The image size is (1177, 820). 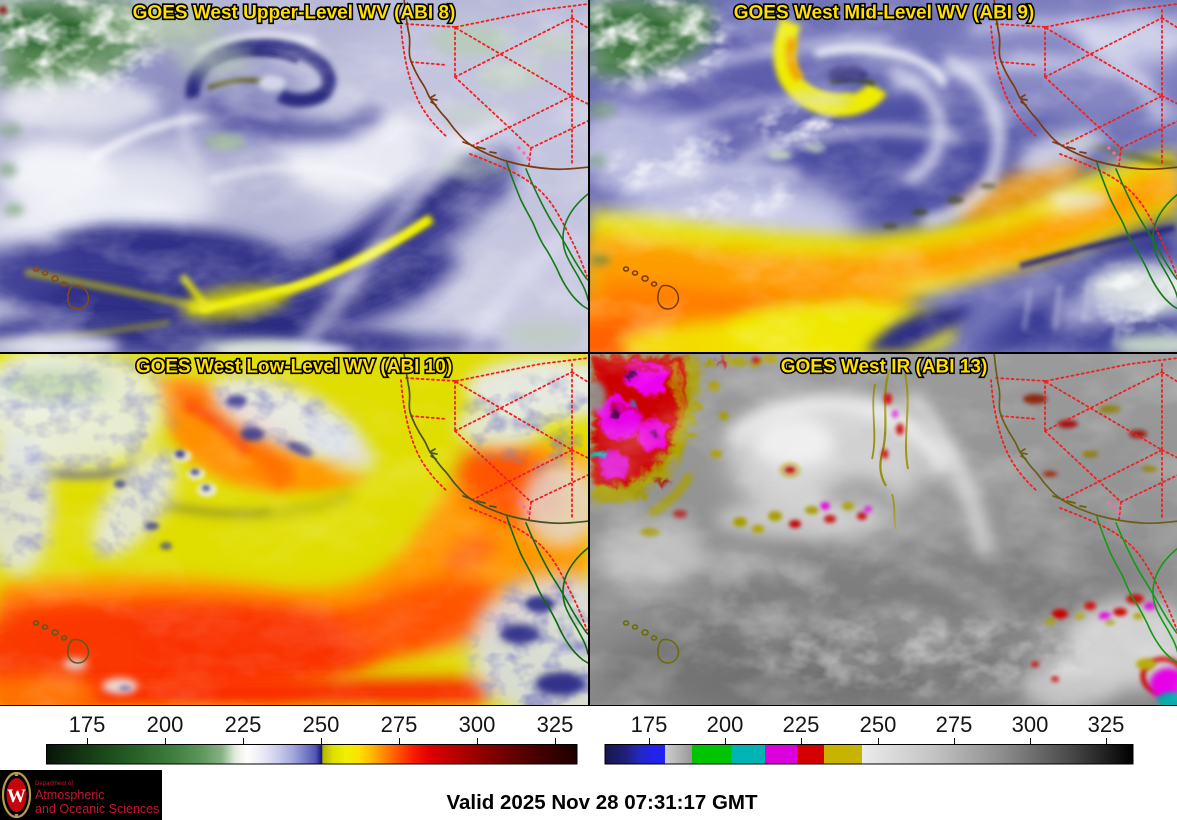 I want to click on svg-text: GOES West IR (ABI 13), so click(x=884, y=367).